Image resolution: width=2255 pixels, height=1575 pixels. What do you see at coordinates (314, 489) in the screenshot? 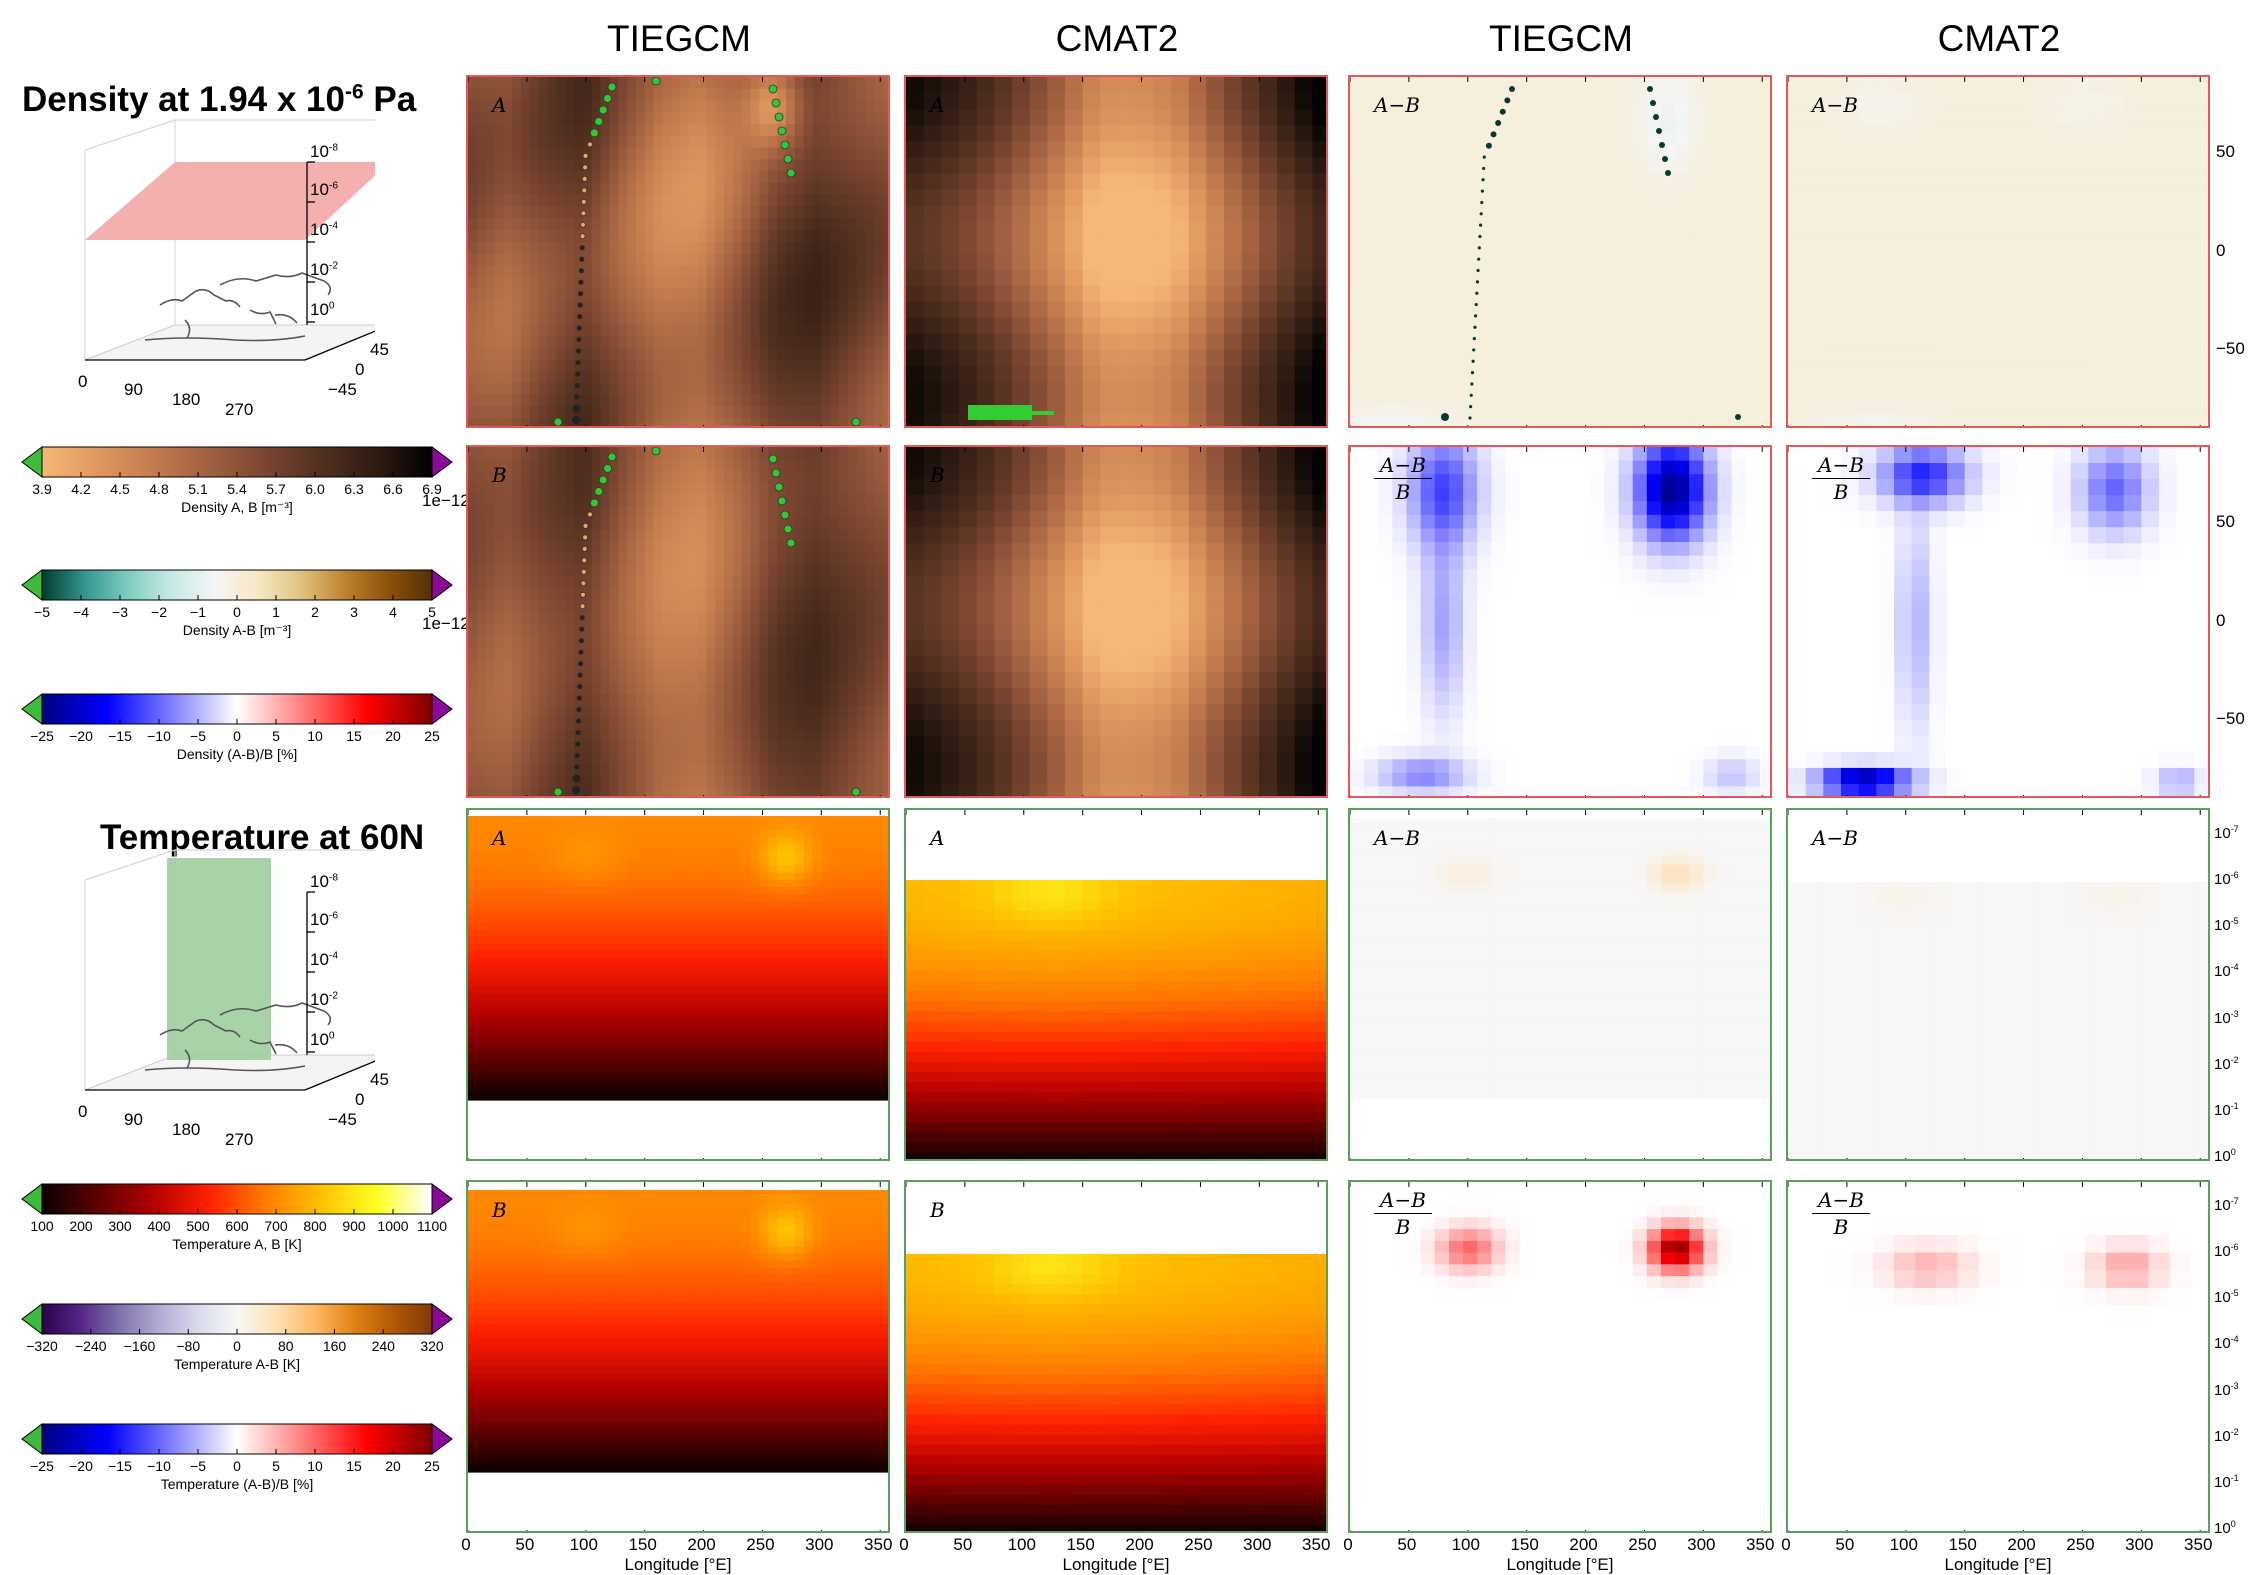
I see `colorbar-0-tick-7: 6.0` at bounding box center [314, 489].